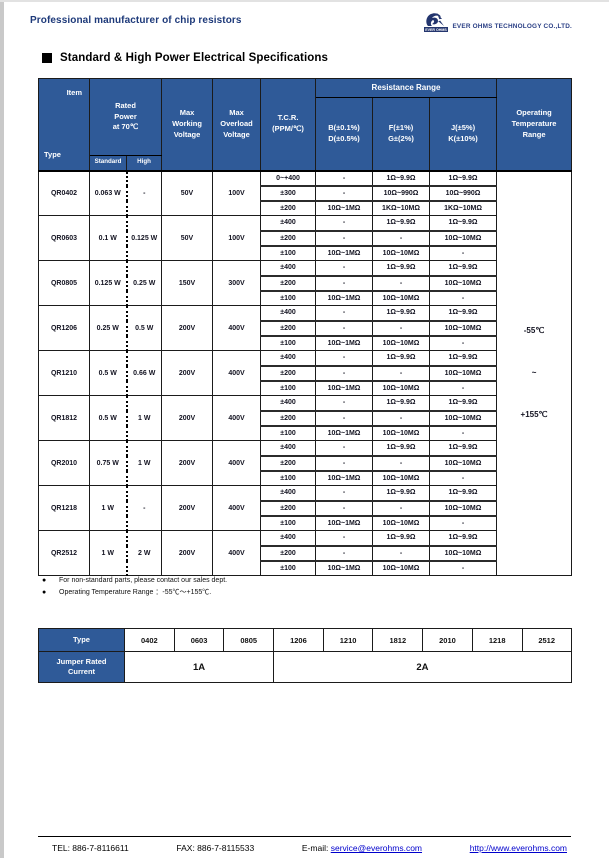 The image size is (609, 858). I want to click on tcr-value-cell: 0~+400, so click(288, 178).